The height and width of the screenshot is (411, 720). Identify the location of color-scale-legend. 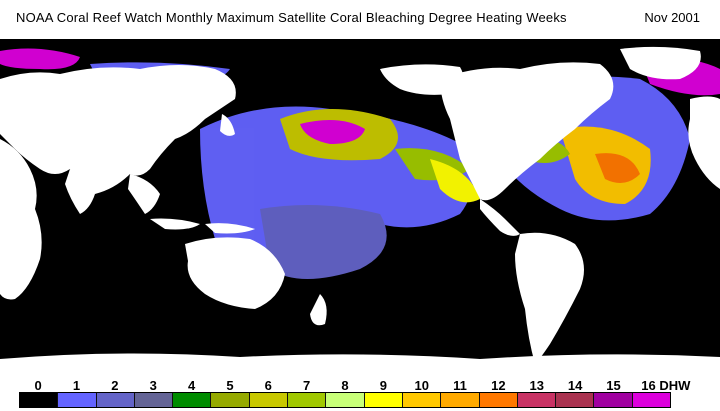
(345, 400).